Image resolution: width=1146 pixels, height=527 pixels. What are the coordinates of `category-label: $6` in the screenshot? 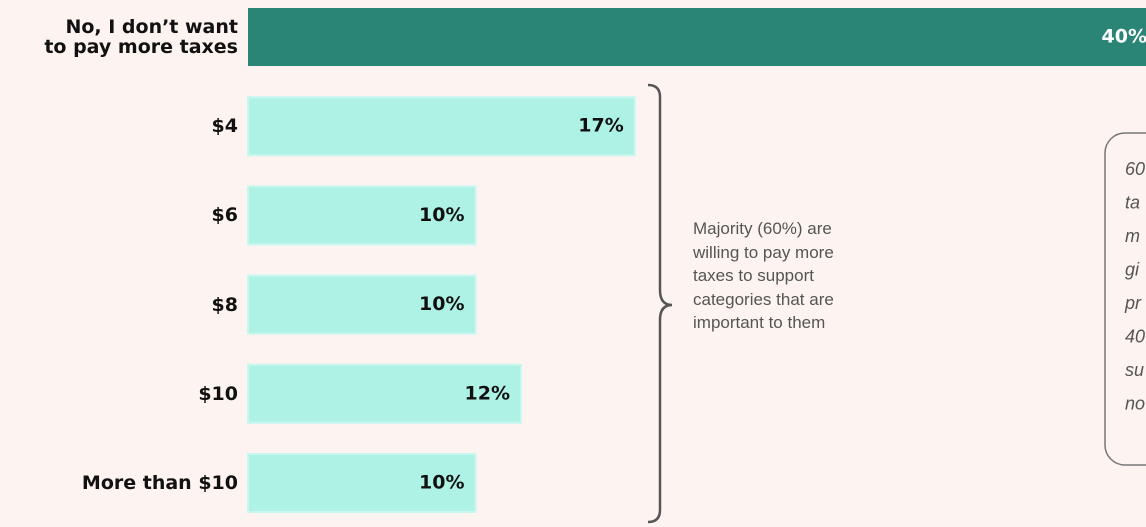 It's located at (224, 215).